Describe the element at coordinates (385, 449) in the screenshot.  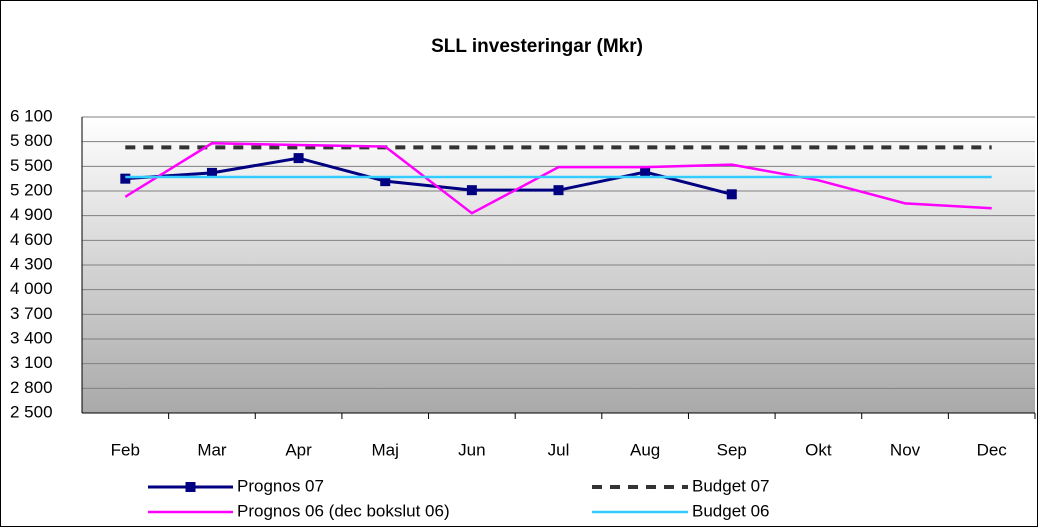
I see `x-tick-label: Maj` at that location.